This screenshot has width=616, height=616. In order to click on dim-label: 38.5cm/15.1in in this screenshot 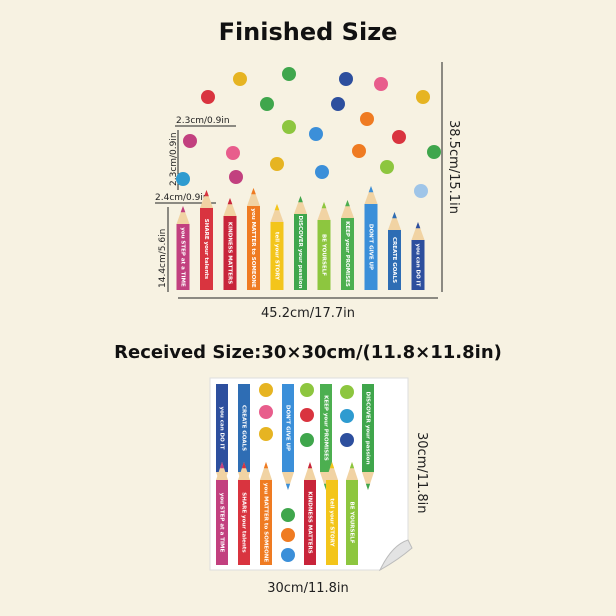, I will do `click(453, 167)`.